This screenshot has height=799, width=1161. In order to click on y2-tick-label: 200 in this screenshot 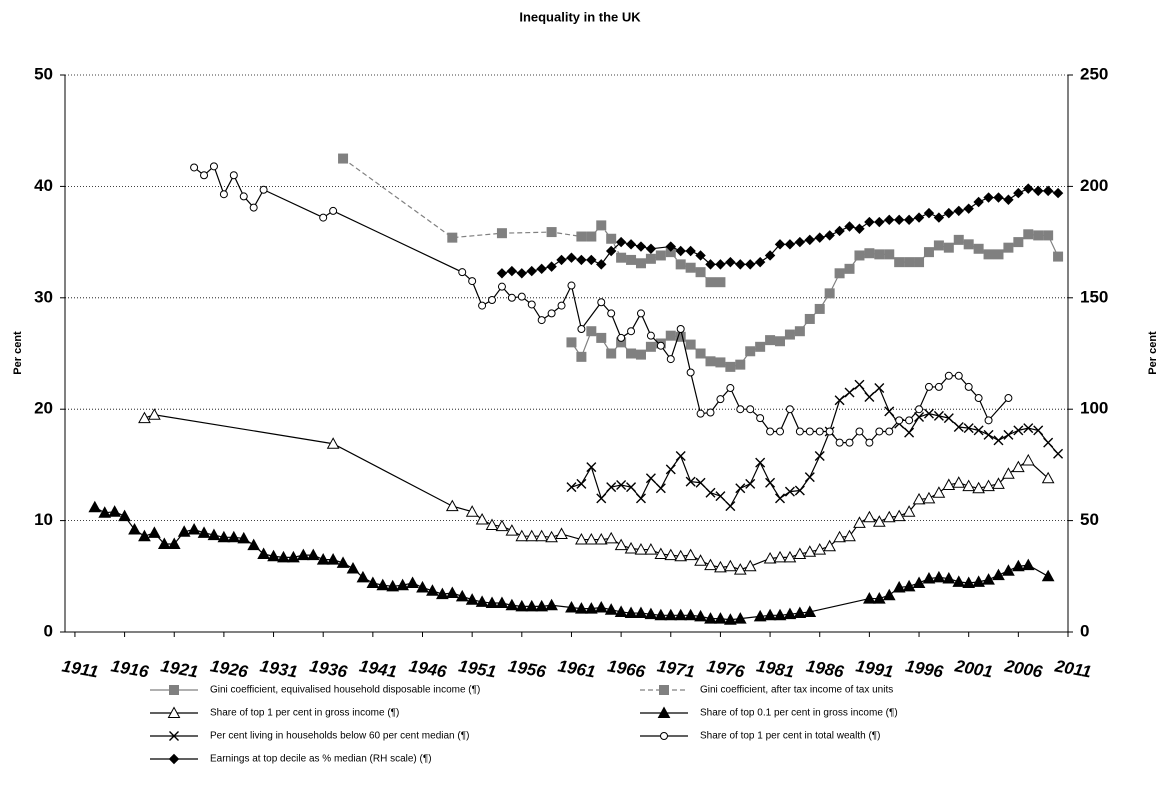, I will do `click(1094, 185)`.